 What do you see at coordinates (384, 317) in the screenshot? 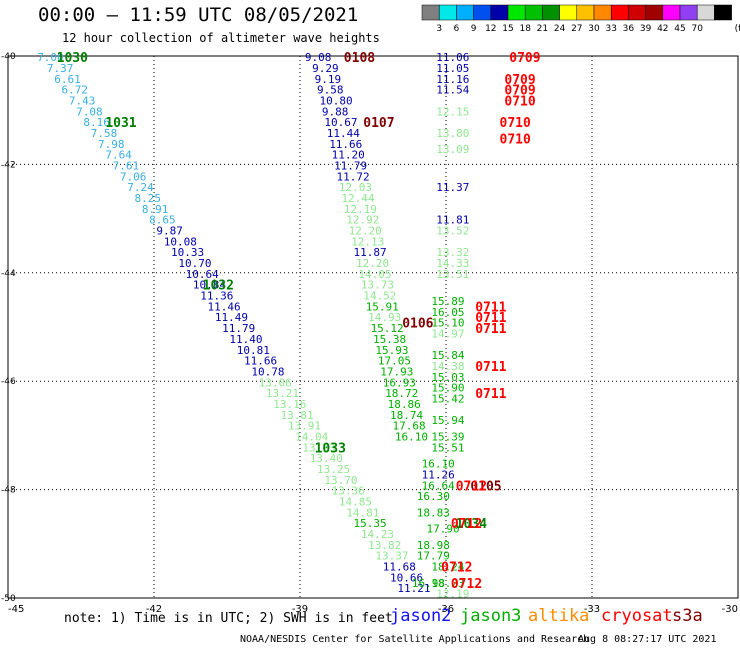
I see `data-point-label: 14.93` at bounding box center [384, 317].